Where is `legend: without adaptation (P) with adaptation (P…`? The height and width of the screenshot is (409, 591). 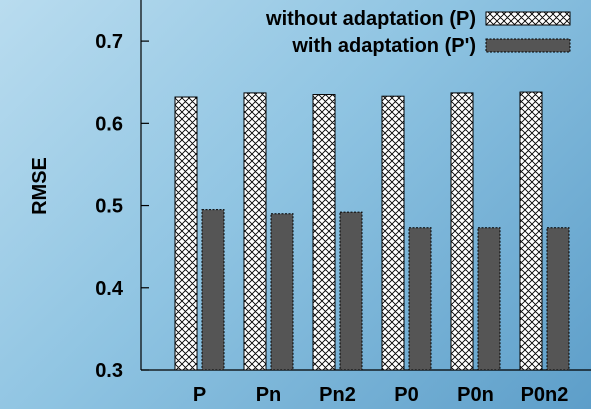 legend: without adaptation (P) with adaptation (P… is located at coordinates (418, 32).